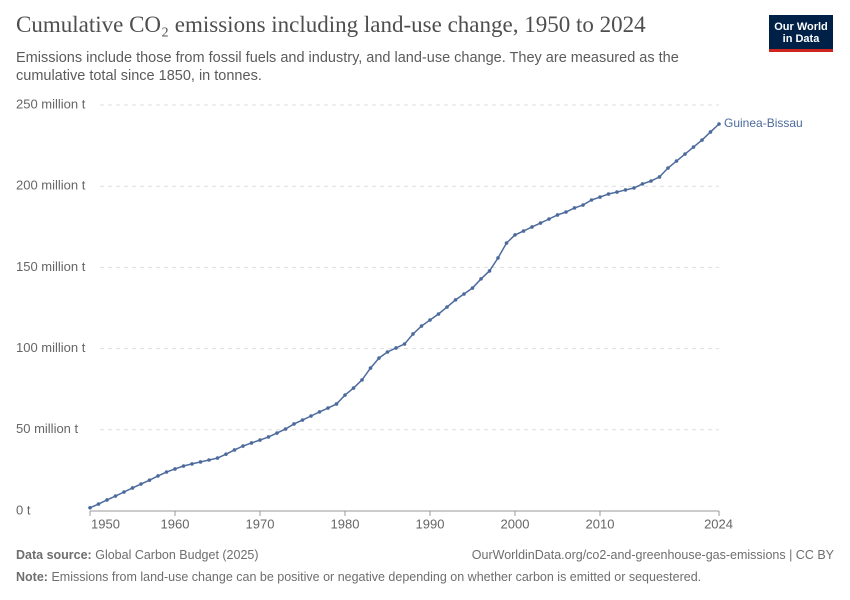  I want to click on x-tick-label: 2010, so click(600, 523).